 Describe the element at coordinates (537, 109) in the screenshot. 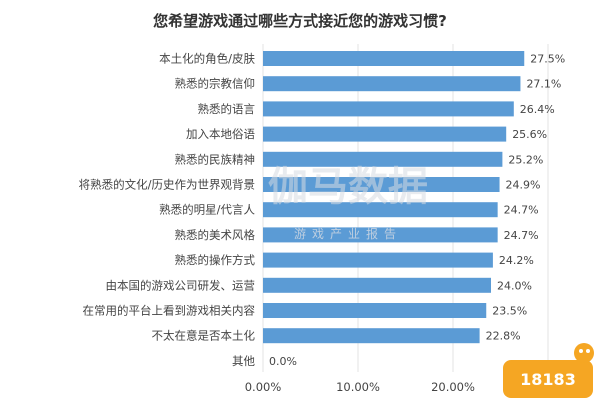

I see `value-label: 26.4%` at that location.